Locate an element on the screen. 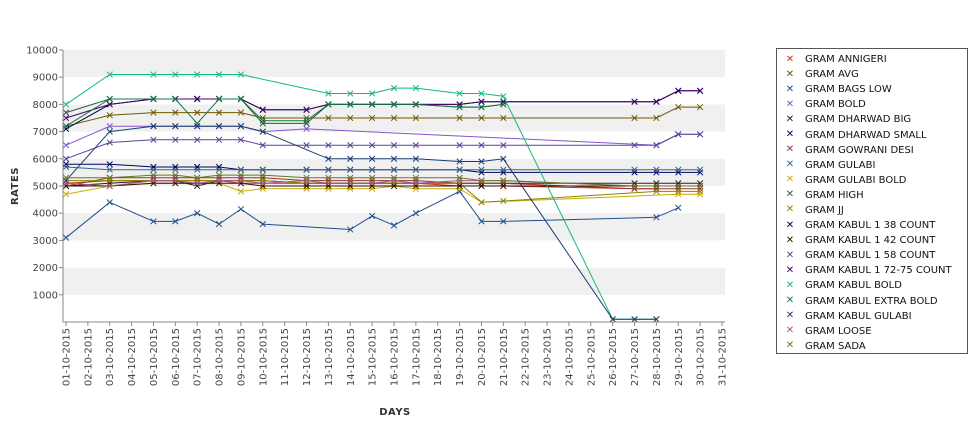 The image size is (975, 429). legend-label: GRAM GOWRANI DESI is located at coordinates (859, 150).